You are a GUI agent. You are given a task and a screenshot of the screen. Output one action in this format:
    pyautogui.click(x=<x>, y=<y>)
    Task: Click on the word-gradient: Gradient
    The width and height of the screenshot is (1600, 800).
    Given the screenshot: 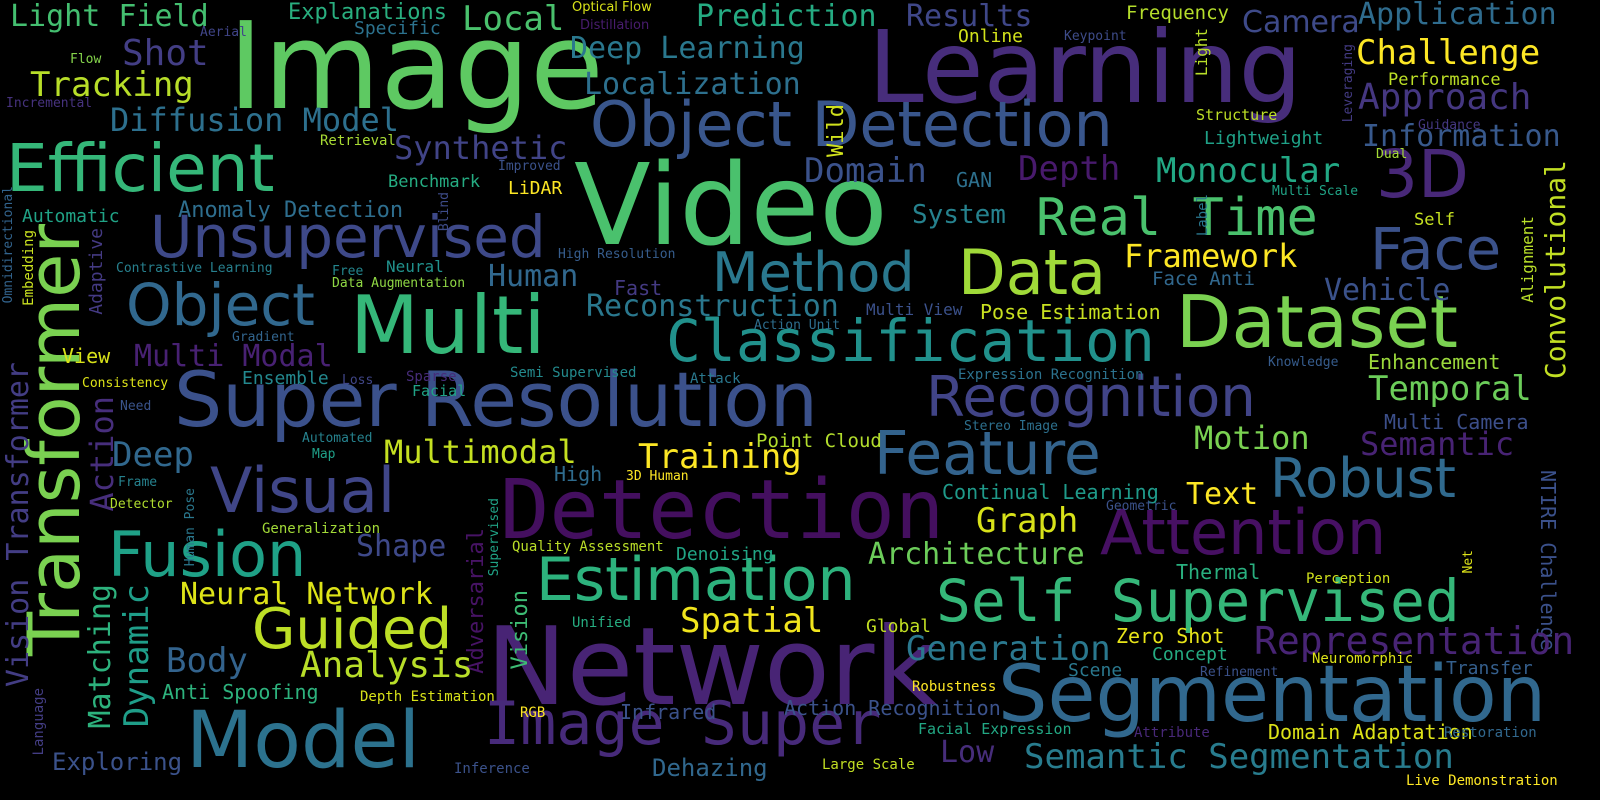 What is the action you would take?
    pyautogui.click(x=263, y=337)
    